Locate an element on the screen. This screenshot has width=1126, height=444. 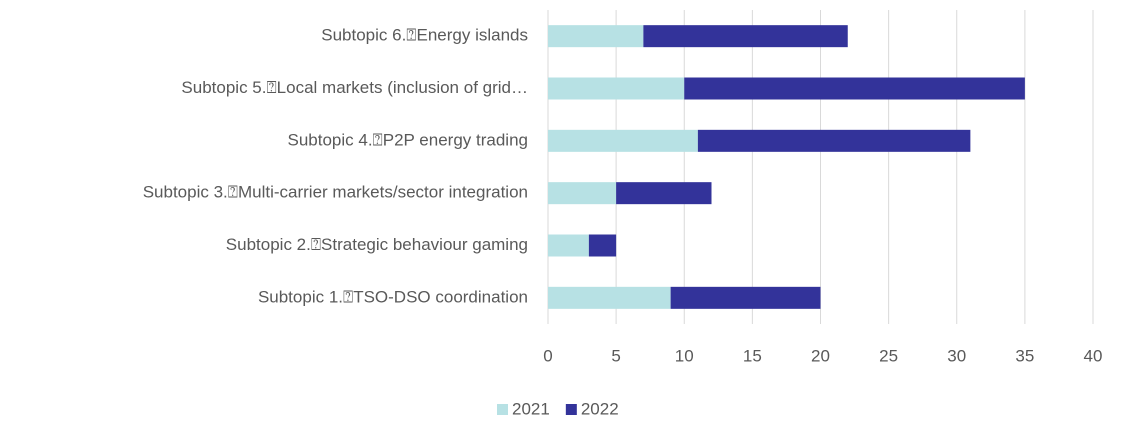
x-tick-label: 20 is located at coordinates (820, 355).